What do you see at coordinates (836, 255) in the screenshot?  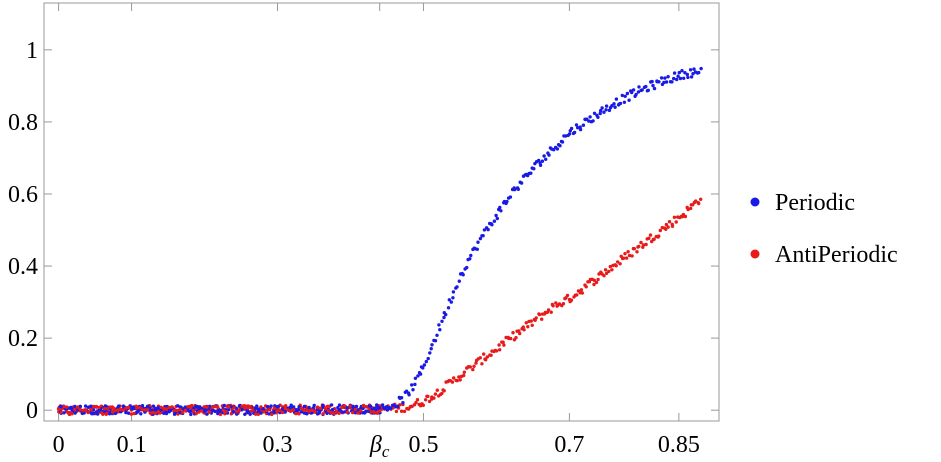 I see `legend-label-antiperiodic: AntiPeriodic` at bounding box center [836, 255].